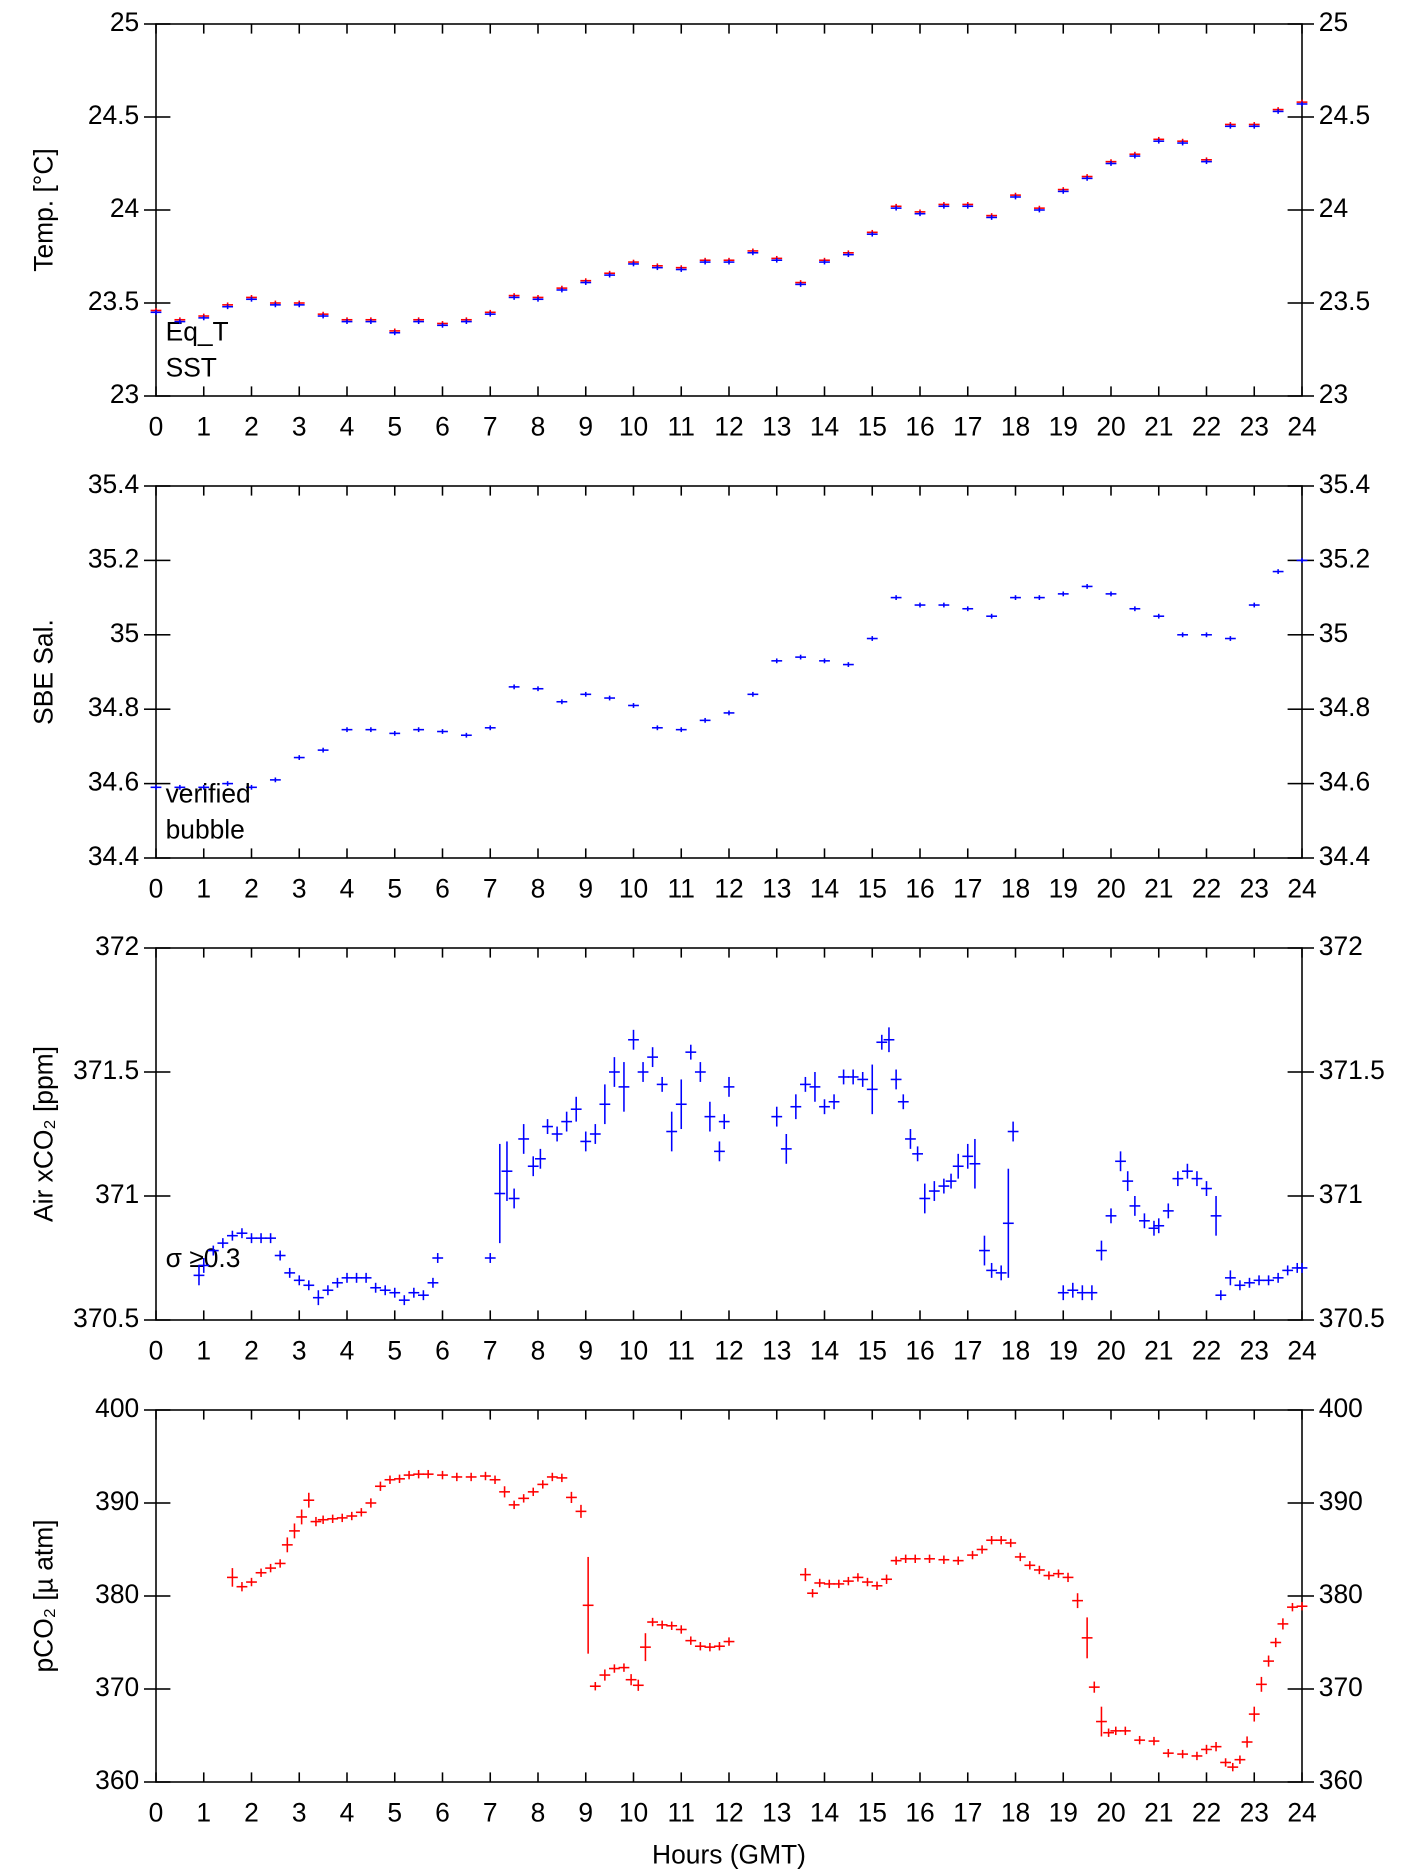  What do you see at coordinates (1063, 426) in the screenshot?
I see `x-tick-label: 19` at bounding box center [1063, 426].